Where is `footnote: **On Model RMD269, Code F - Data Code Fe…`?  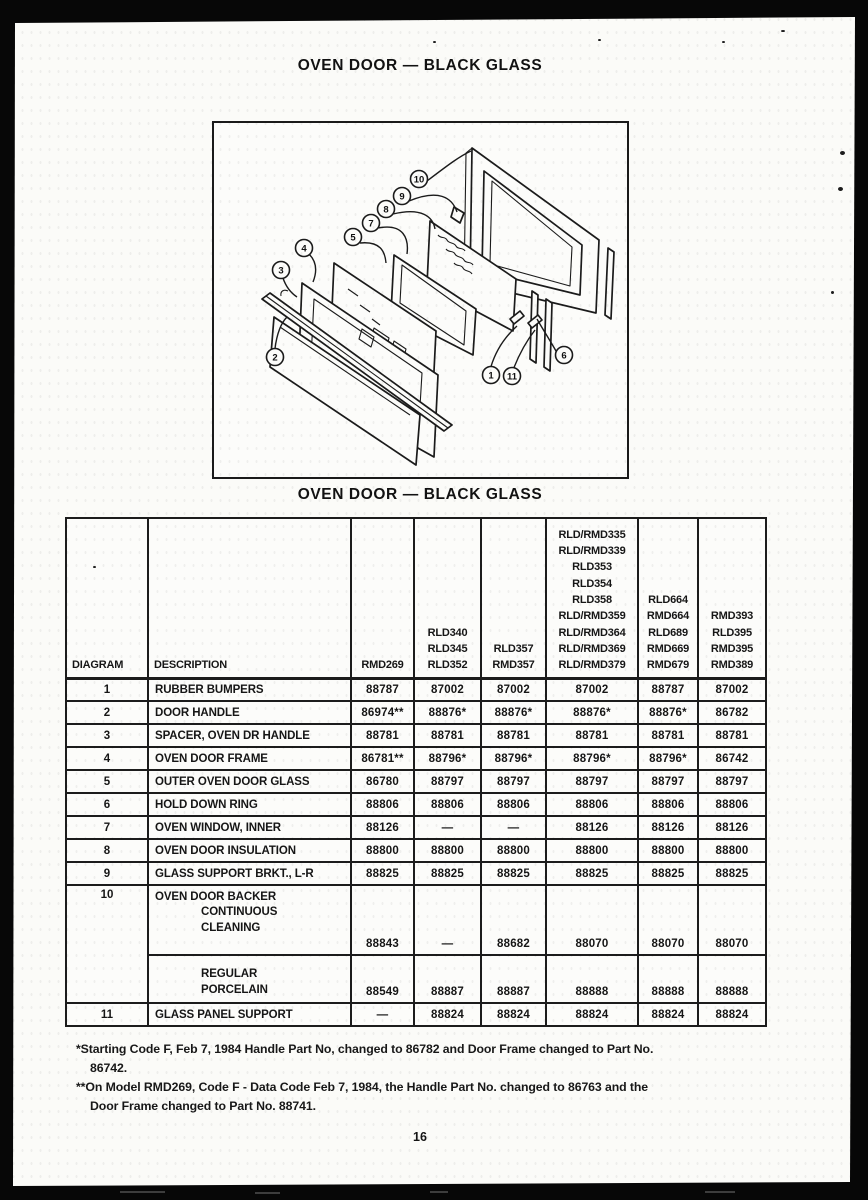
footnote: **On Model RMD269, Code F - Data Code Fe… is located at coordinates (421, 1097).